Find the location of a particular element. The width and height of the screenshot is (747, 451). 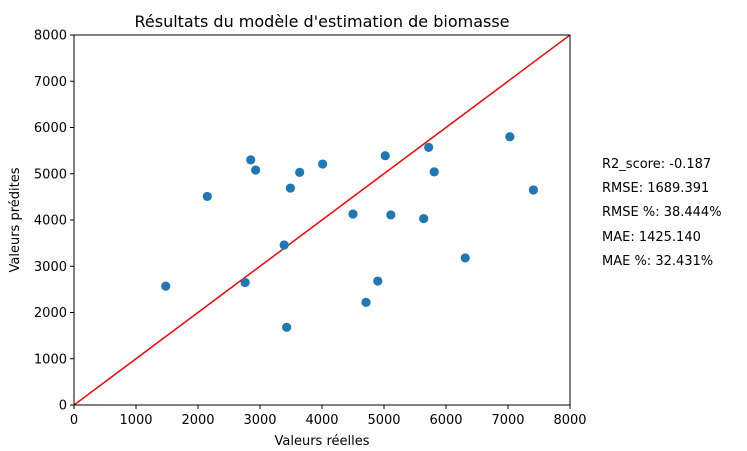

x-axis-ticks: 0 1000 2000 3000 4000 5000 6000 7000 8000 is located at coordinates (328, 416).